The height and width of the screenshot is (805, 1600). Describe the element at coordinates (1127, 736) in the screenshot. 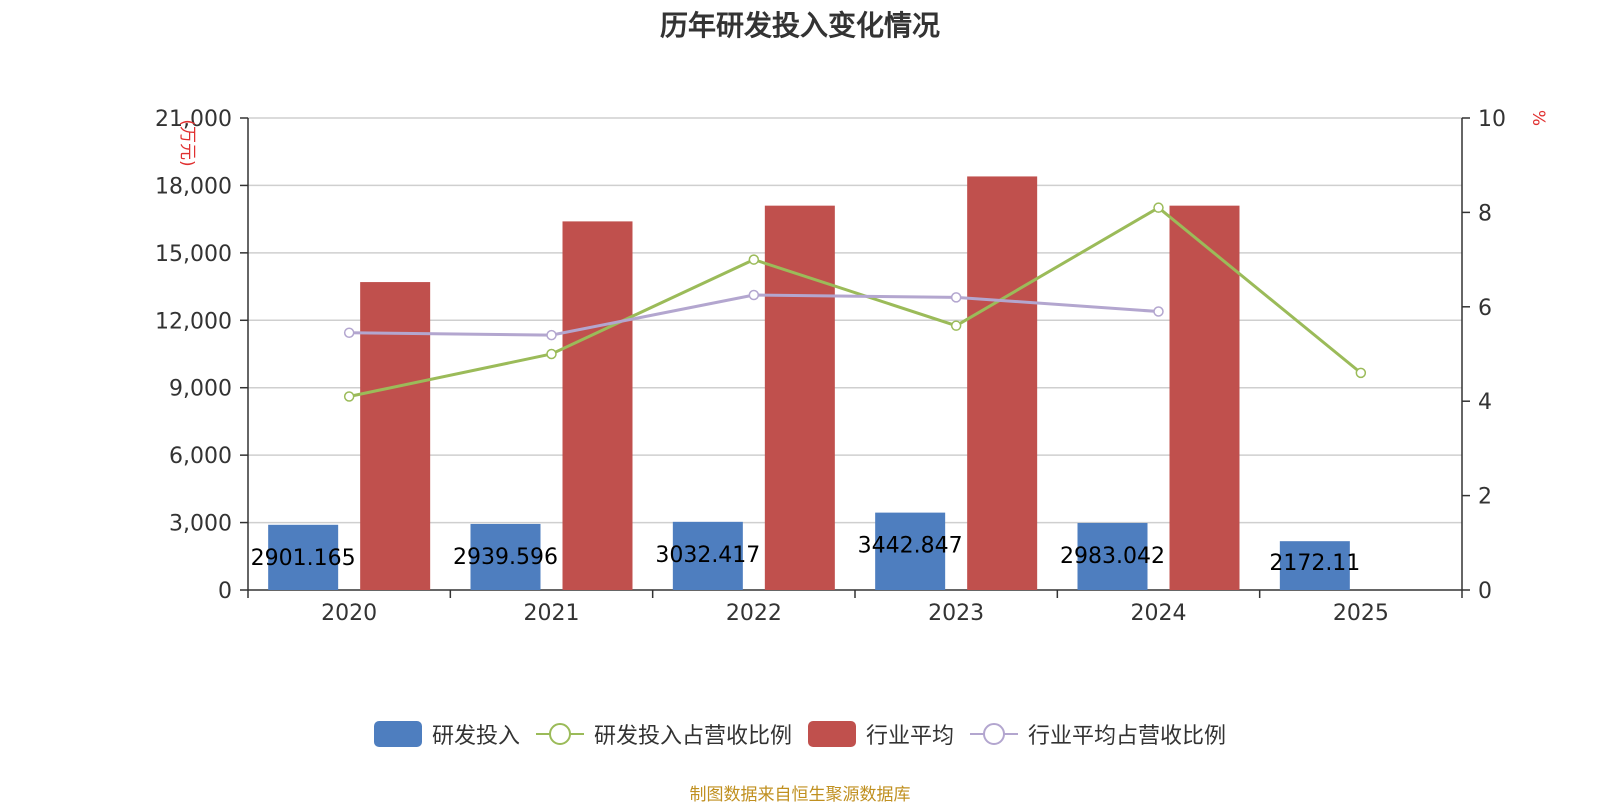

I see `legend-label: 行业平均占营收比例` at that location.